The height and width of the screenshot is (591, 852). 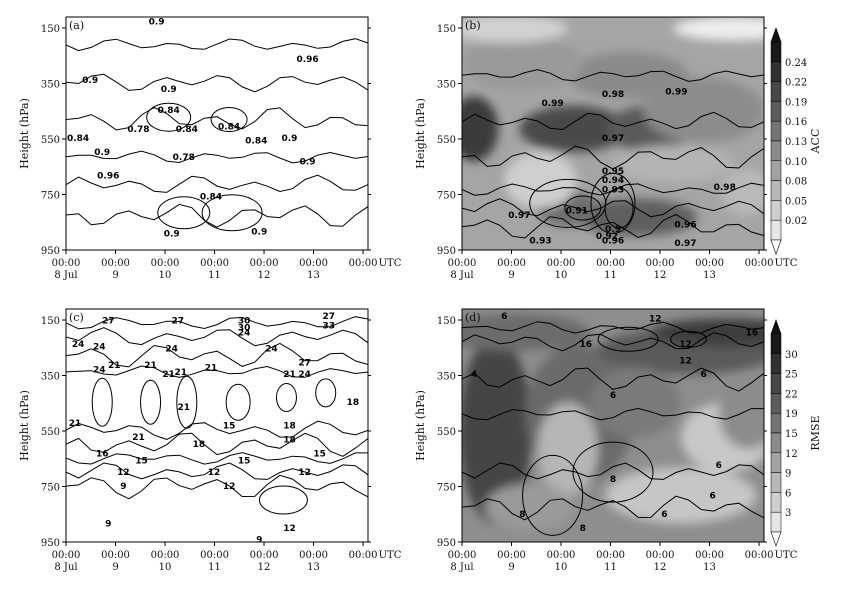 I want to click on colorbar-title: ACC, so click(x=815, y=142).